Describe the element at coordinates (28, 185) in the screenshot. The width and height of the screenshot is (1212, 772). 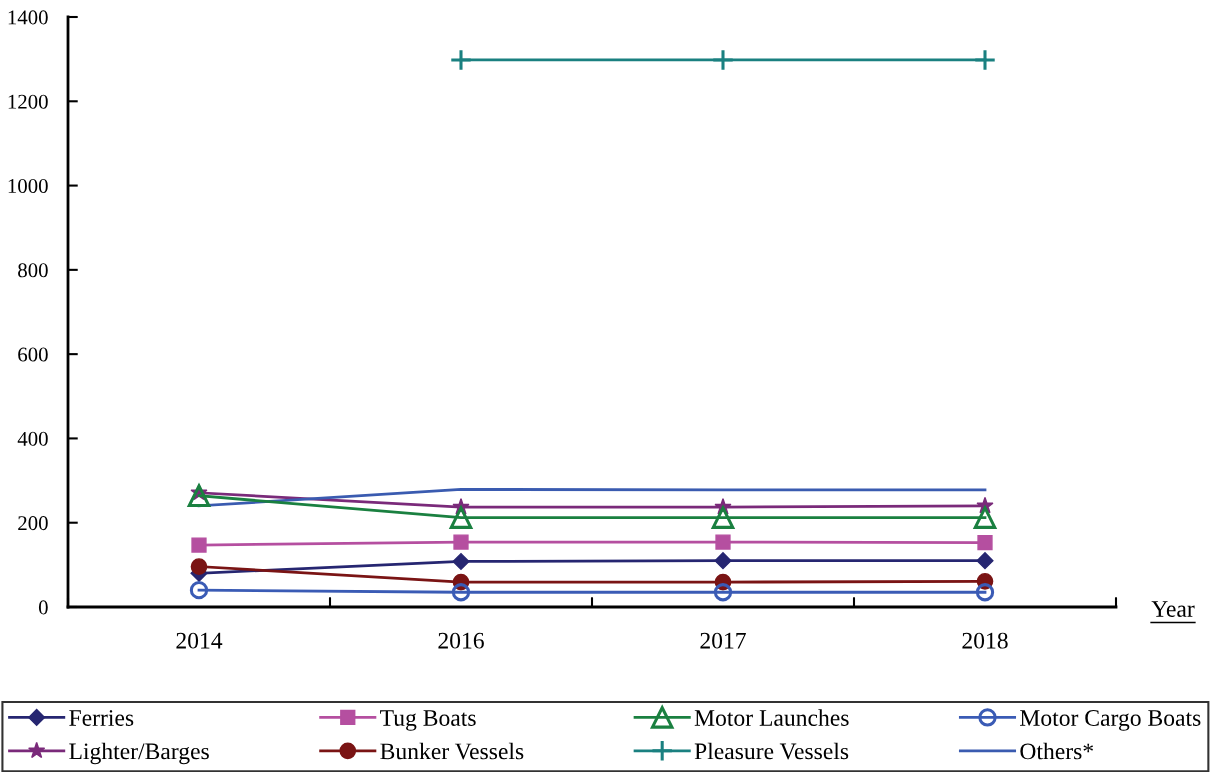
I see `y-tick-label: 1000` at that location.